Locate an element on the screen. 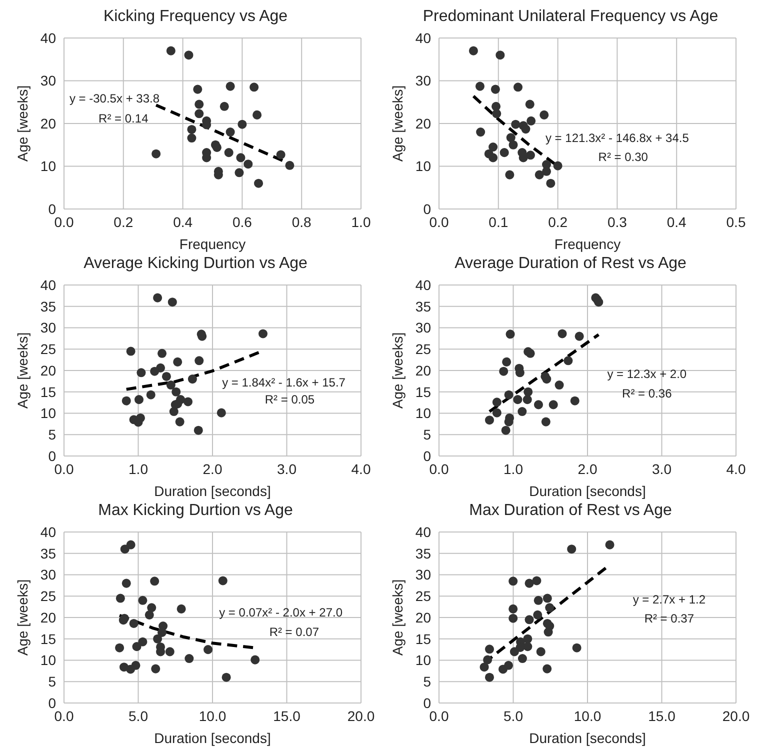 The width and height of the screenshot is (766, 749). x-tick-label: 0.8 is located at coordinates (302, 222).